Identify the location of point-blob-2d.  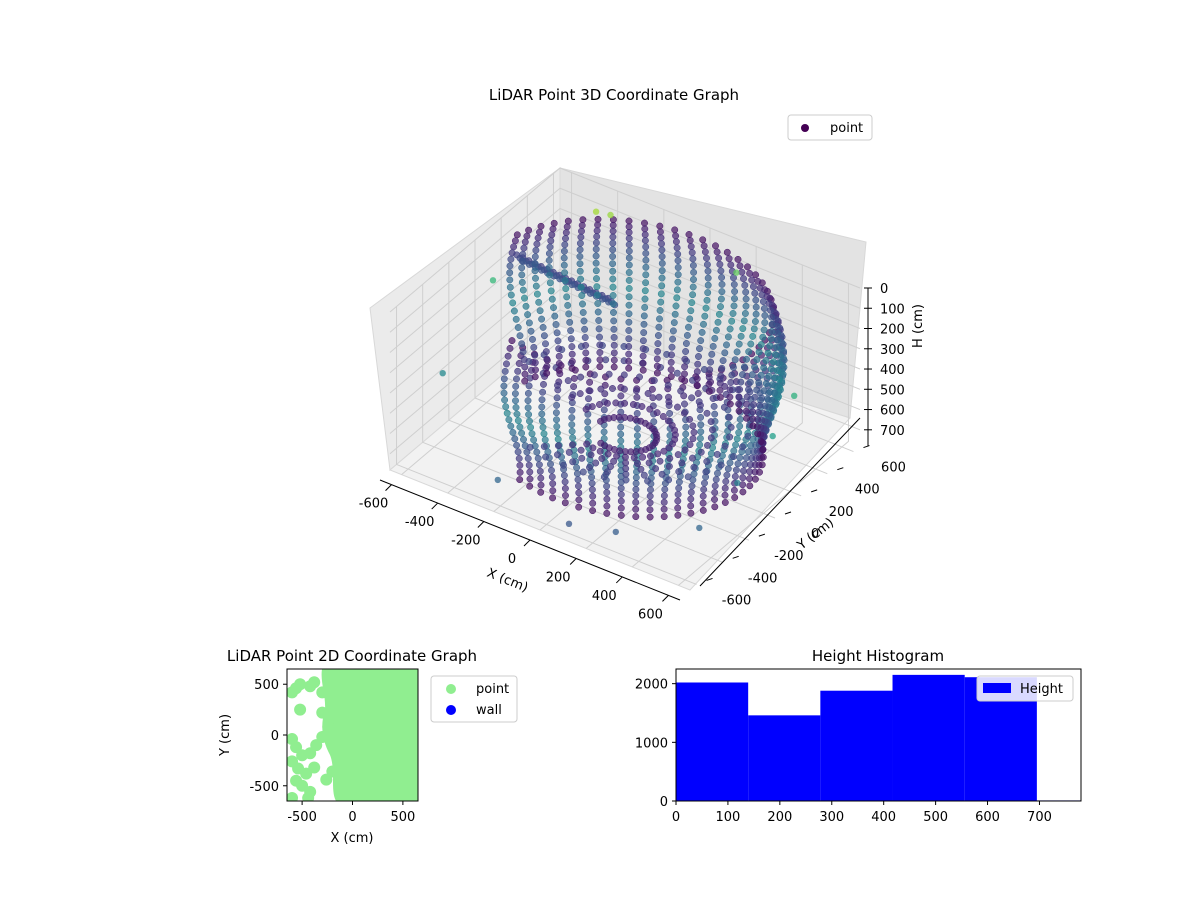
(322, 712).